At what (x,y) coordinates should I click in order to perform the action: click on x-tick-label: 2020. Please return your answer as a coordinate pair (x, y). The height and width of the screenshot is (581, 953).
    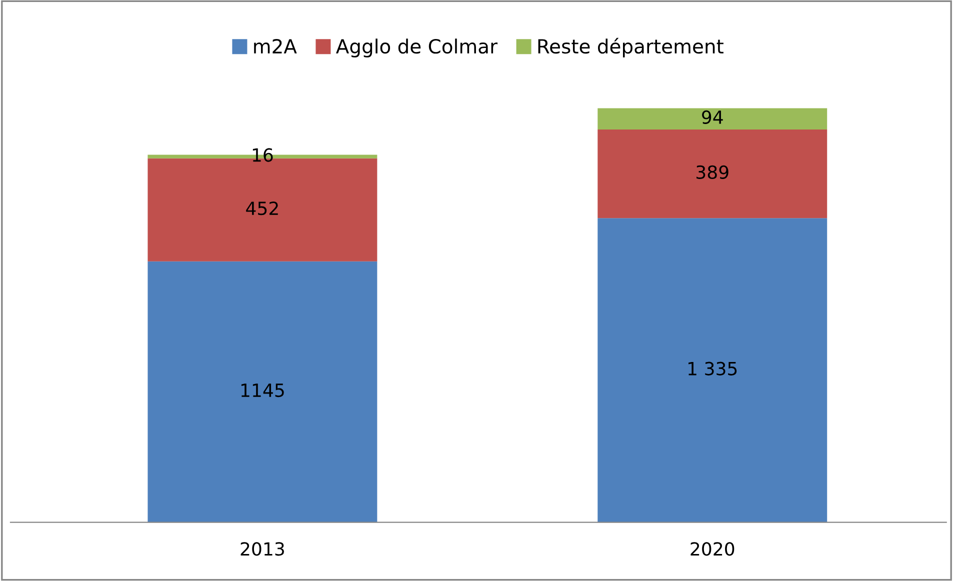
    Looking at the image, I should click on (712, 549).